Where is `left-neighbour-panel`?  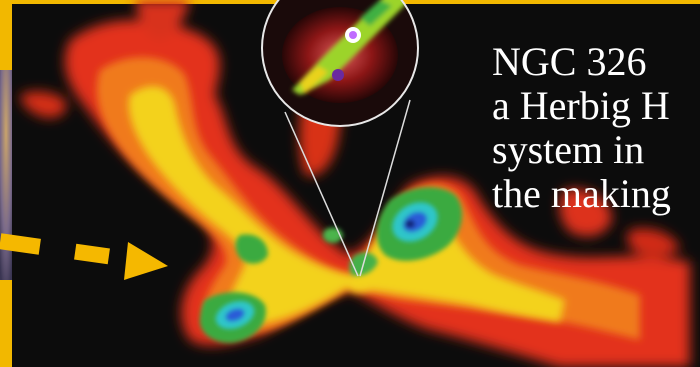
left-neighbour-panel is located at coordinates (6, 175).